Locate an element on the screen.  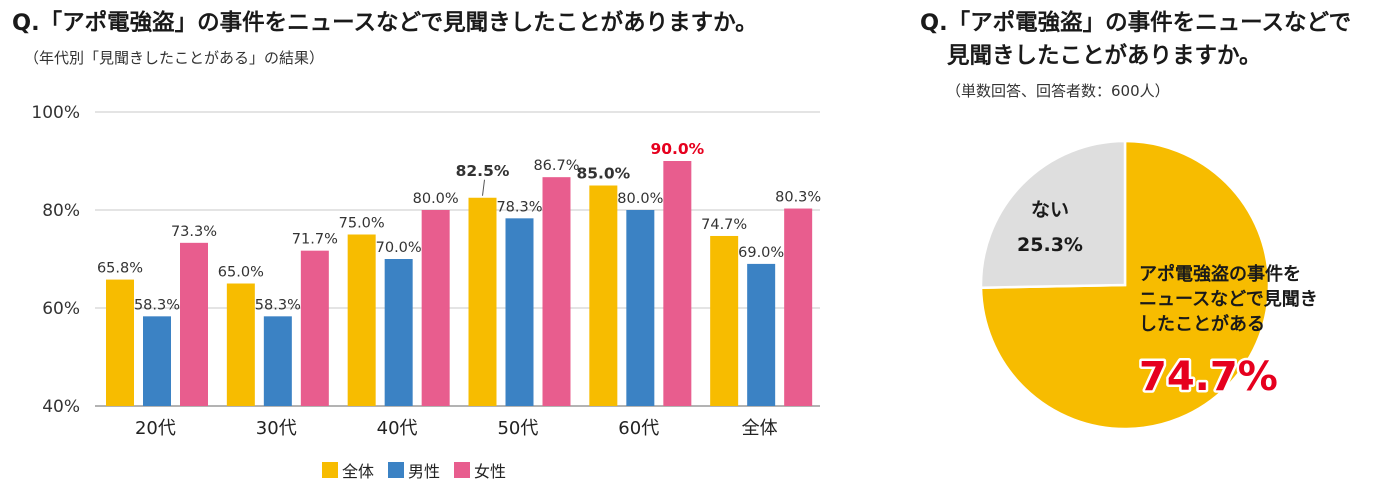
bar-chart-legend: 全体 男性 女性 is located at coordinates (421, 470).